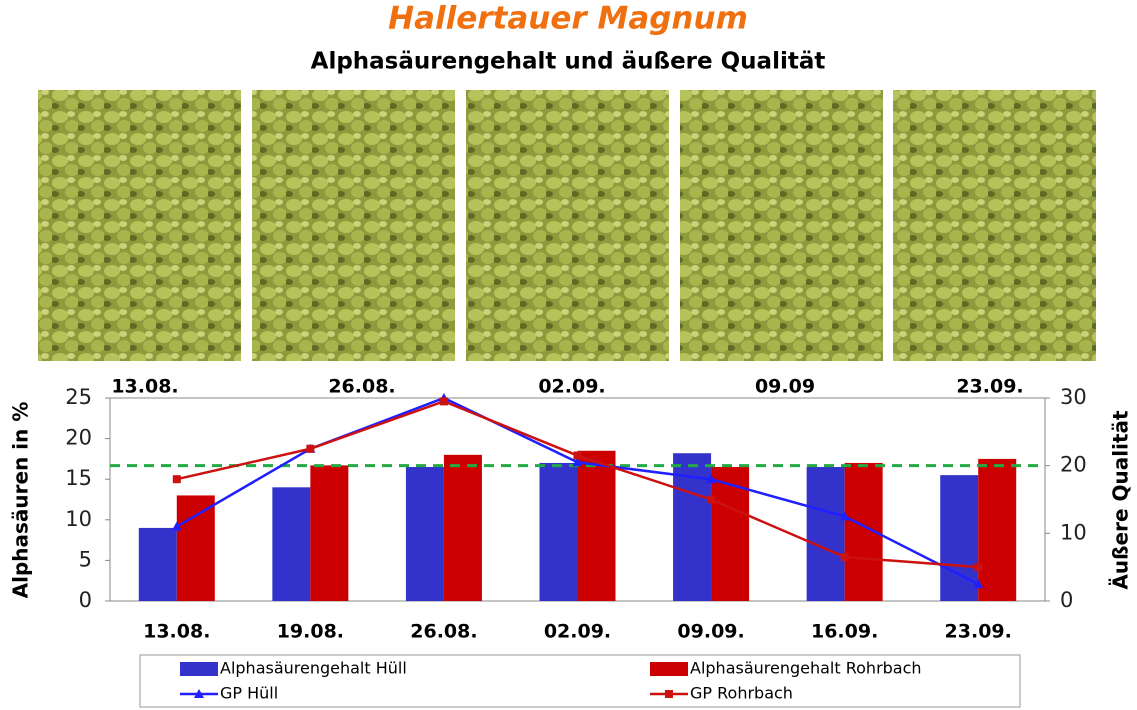 The width and height of the screenshot is (1137, 710). Describe the element at coordinates (85, 559) in the screenshot. I see `y-tick-label: 5` at that location.